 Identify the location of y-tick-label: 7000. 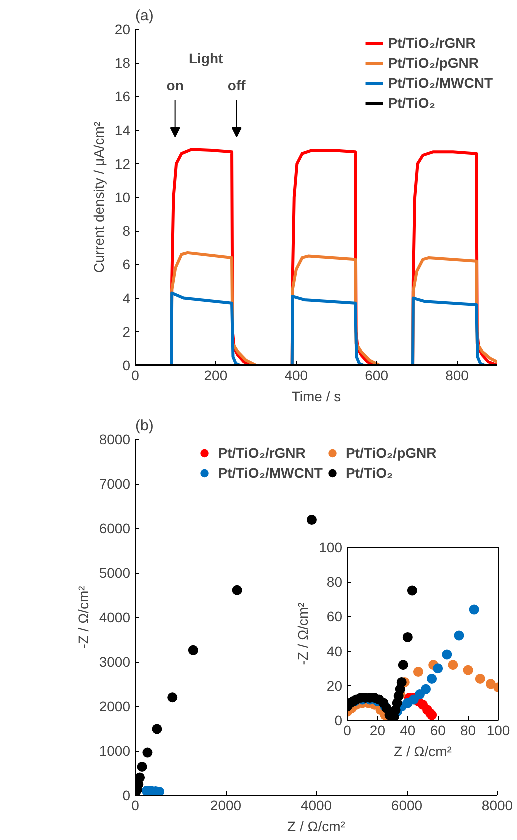
(115, 484).